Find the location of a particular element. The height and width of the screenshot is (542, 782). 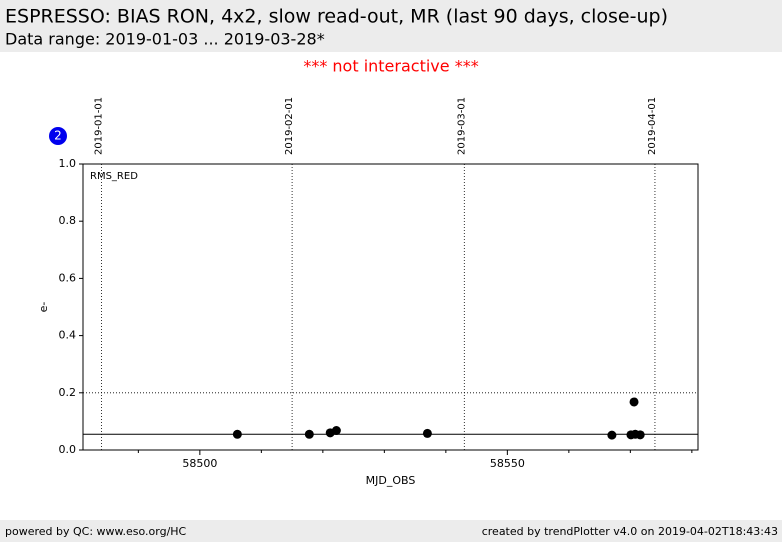

header-band is located at coordinates (391, 26).